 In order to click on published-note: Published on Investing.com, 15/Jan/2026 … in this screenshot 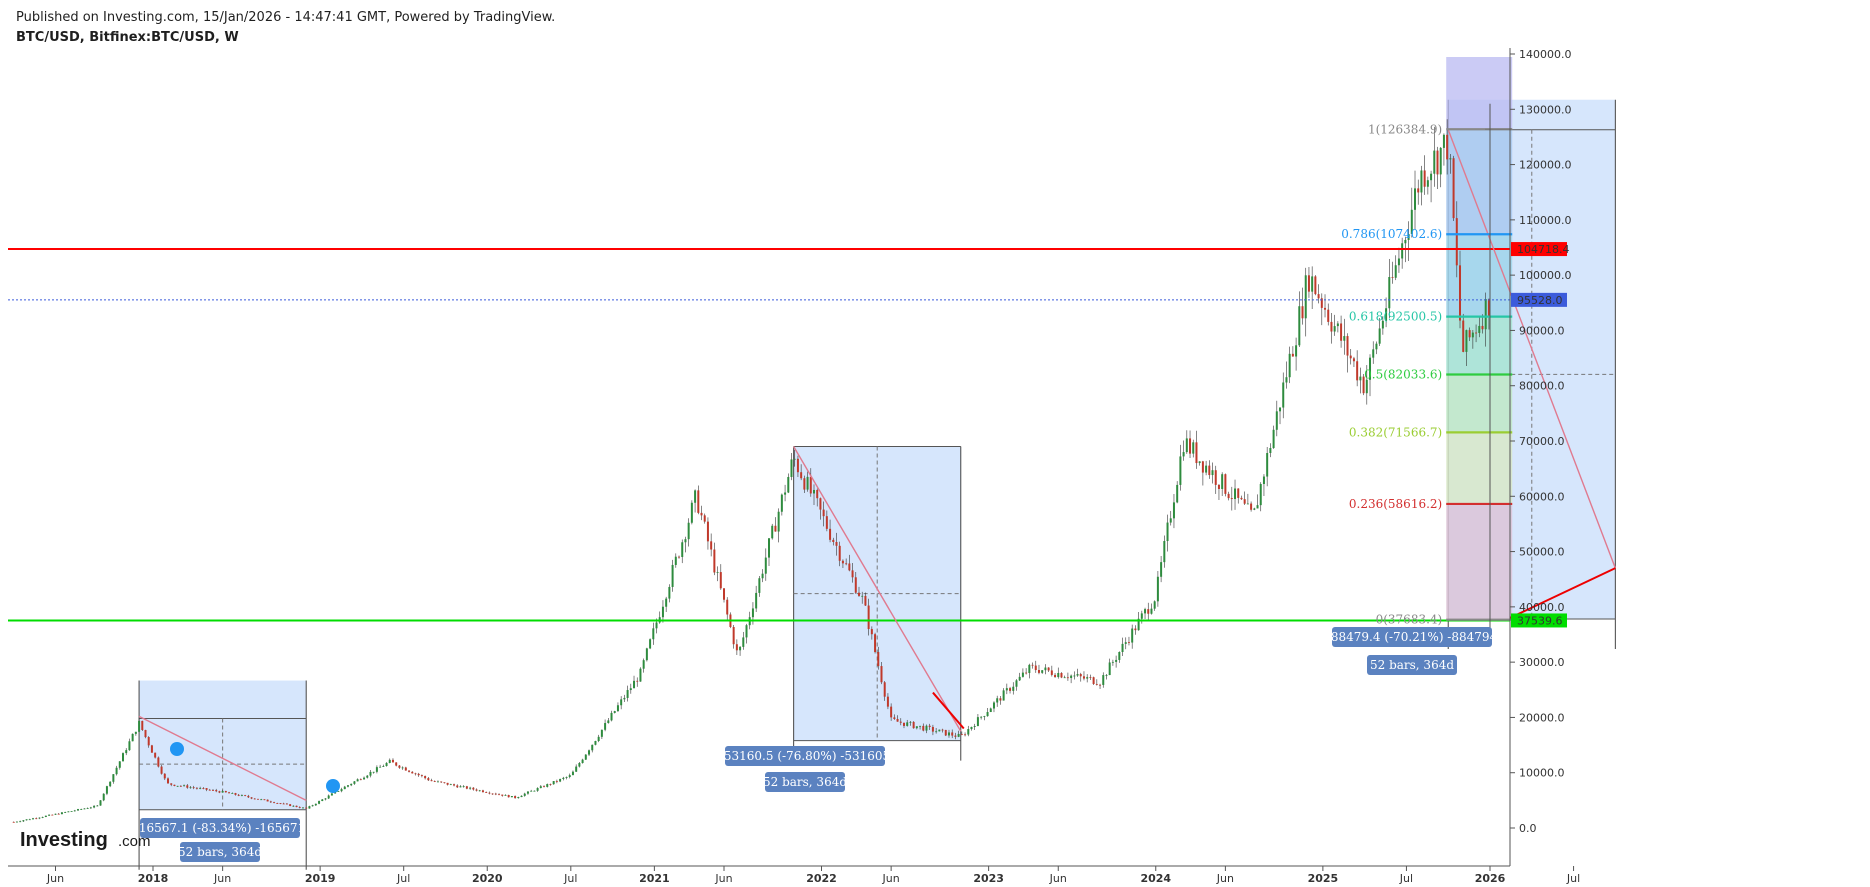, I will do `click(286, 17)`.